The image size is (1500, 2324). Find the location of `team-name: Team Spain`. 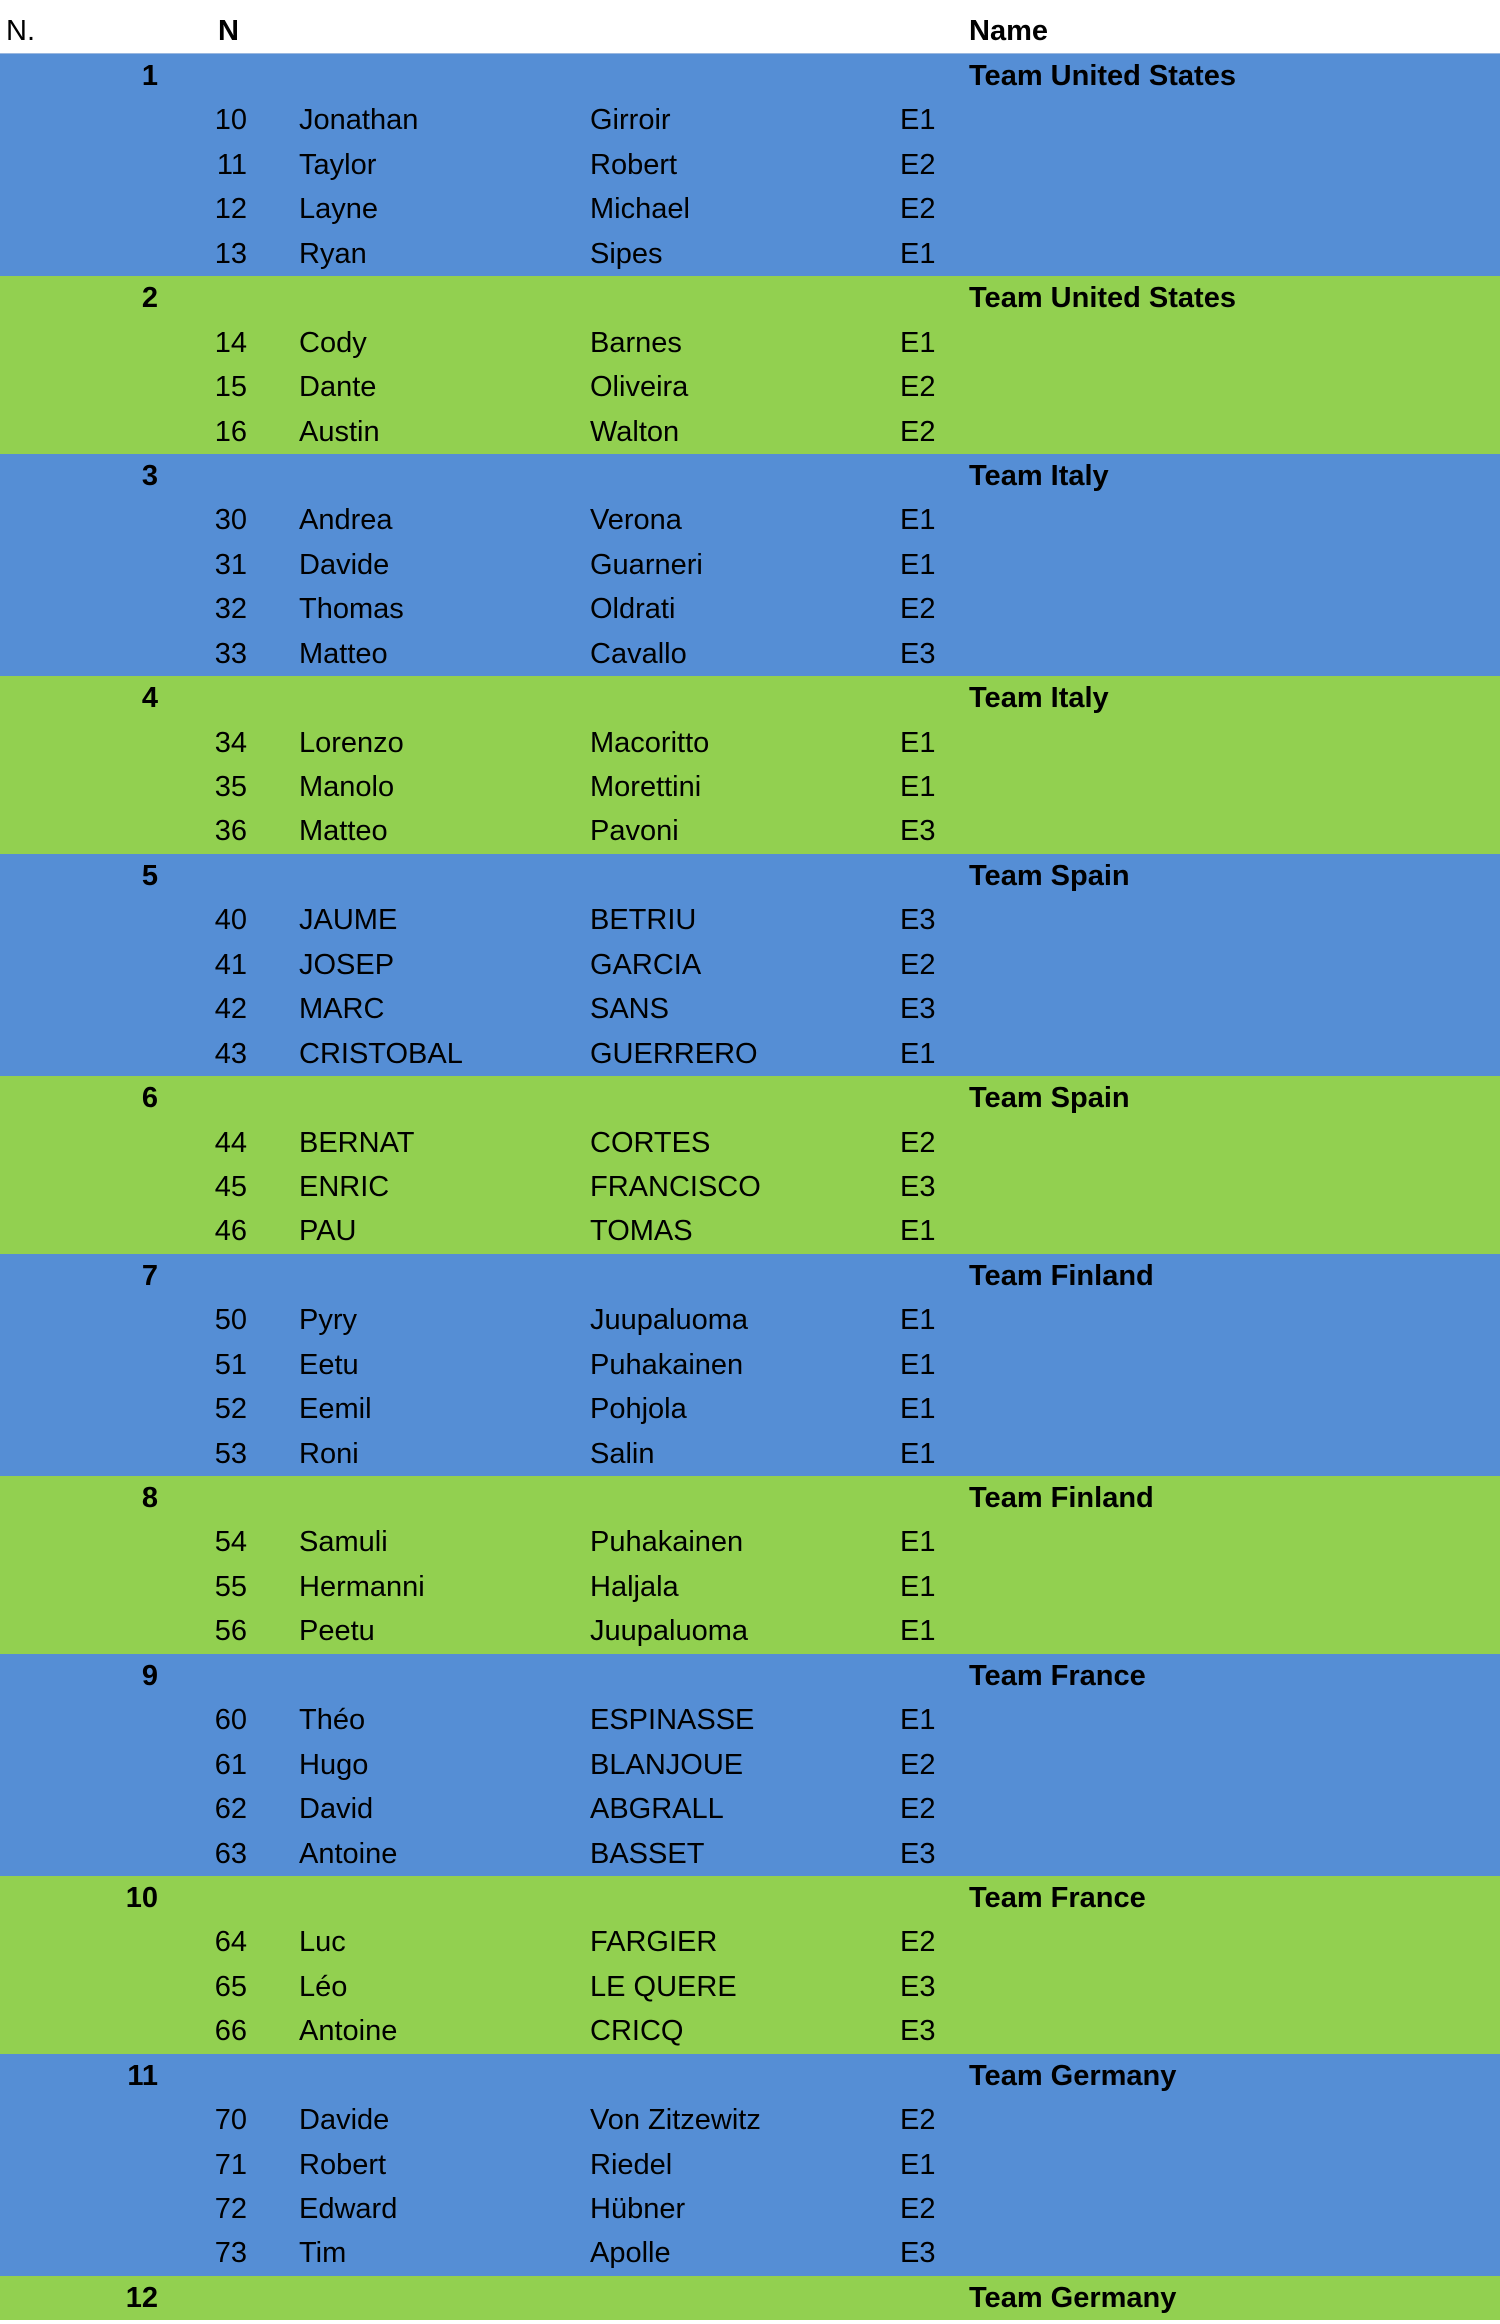

team-name: Team Spain is located at coordinates (1049, 1098).